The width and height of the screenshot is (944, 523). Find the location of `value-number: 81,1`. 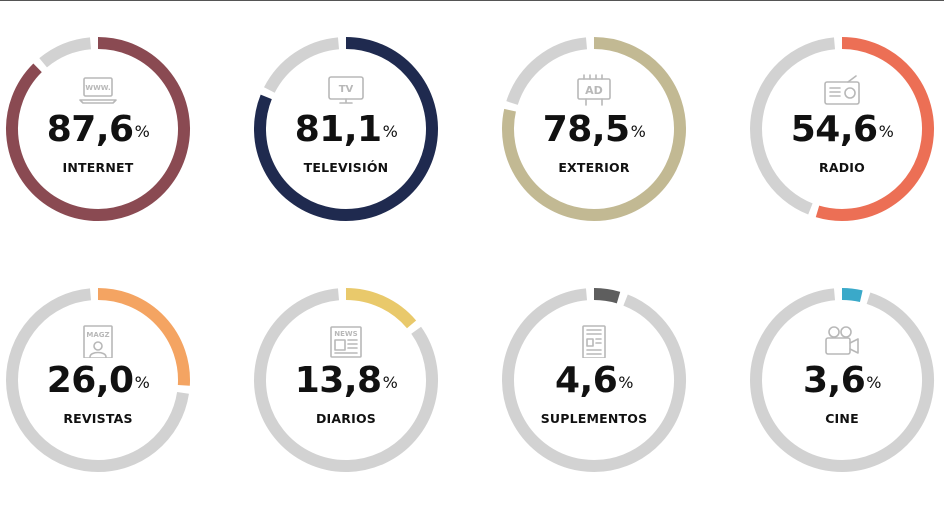

value-number: 81,1 is located at coordinates (338, 129).